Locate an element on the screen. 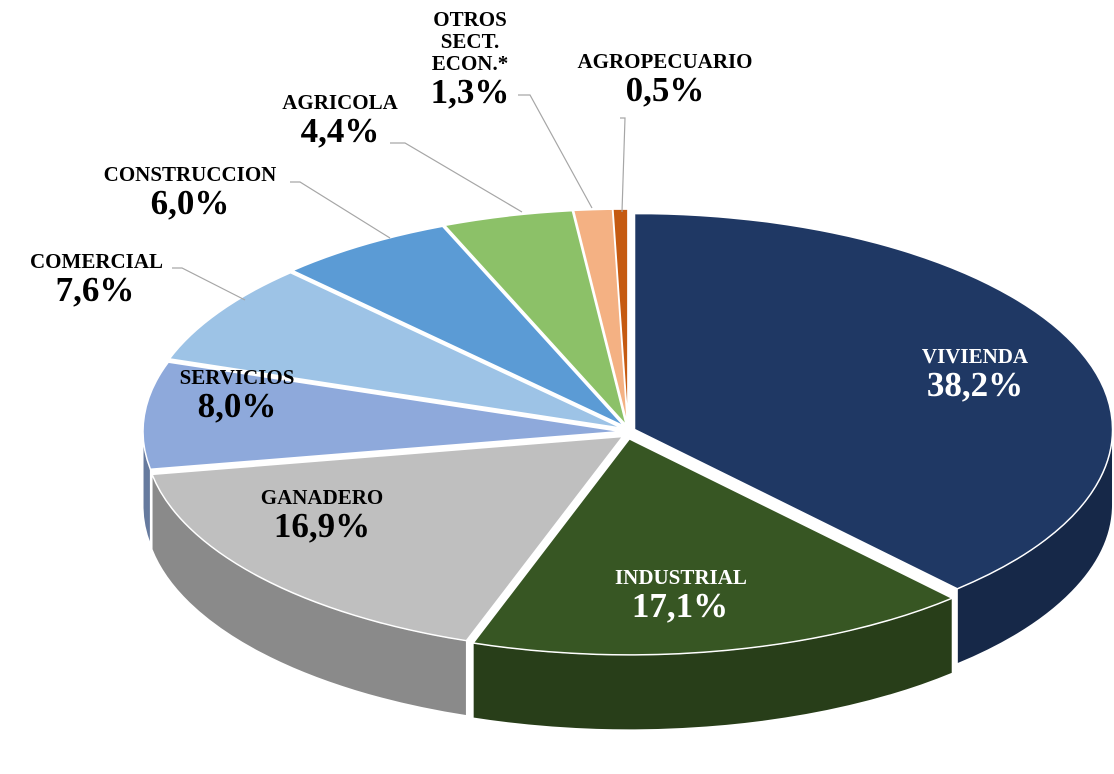 This screenshot has width=1114, height=774. category-label: GANADERO is located at coordinates (322, 497).